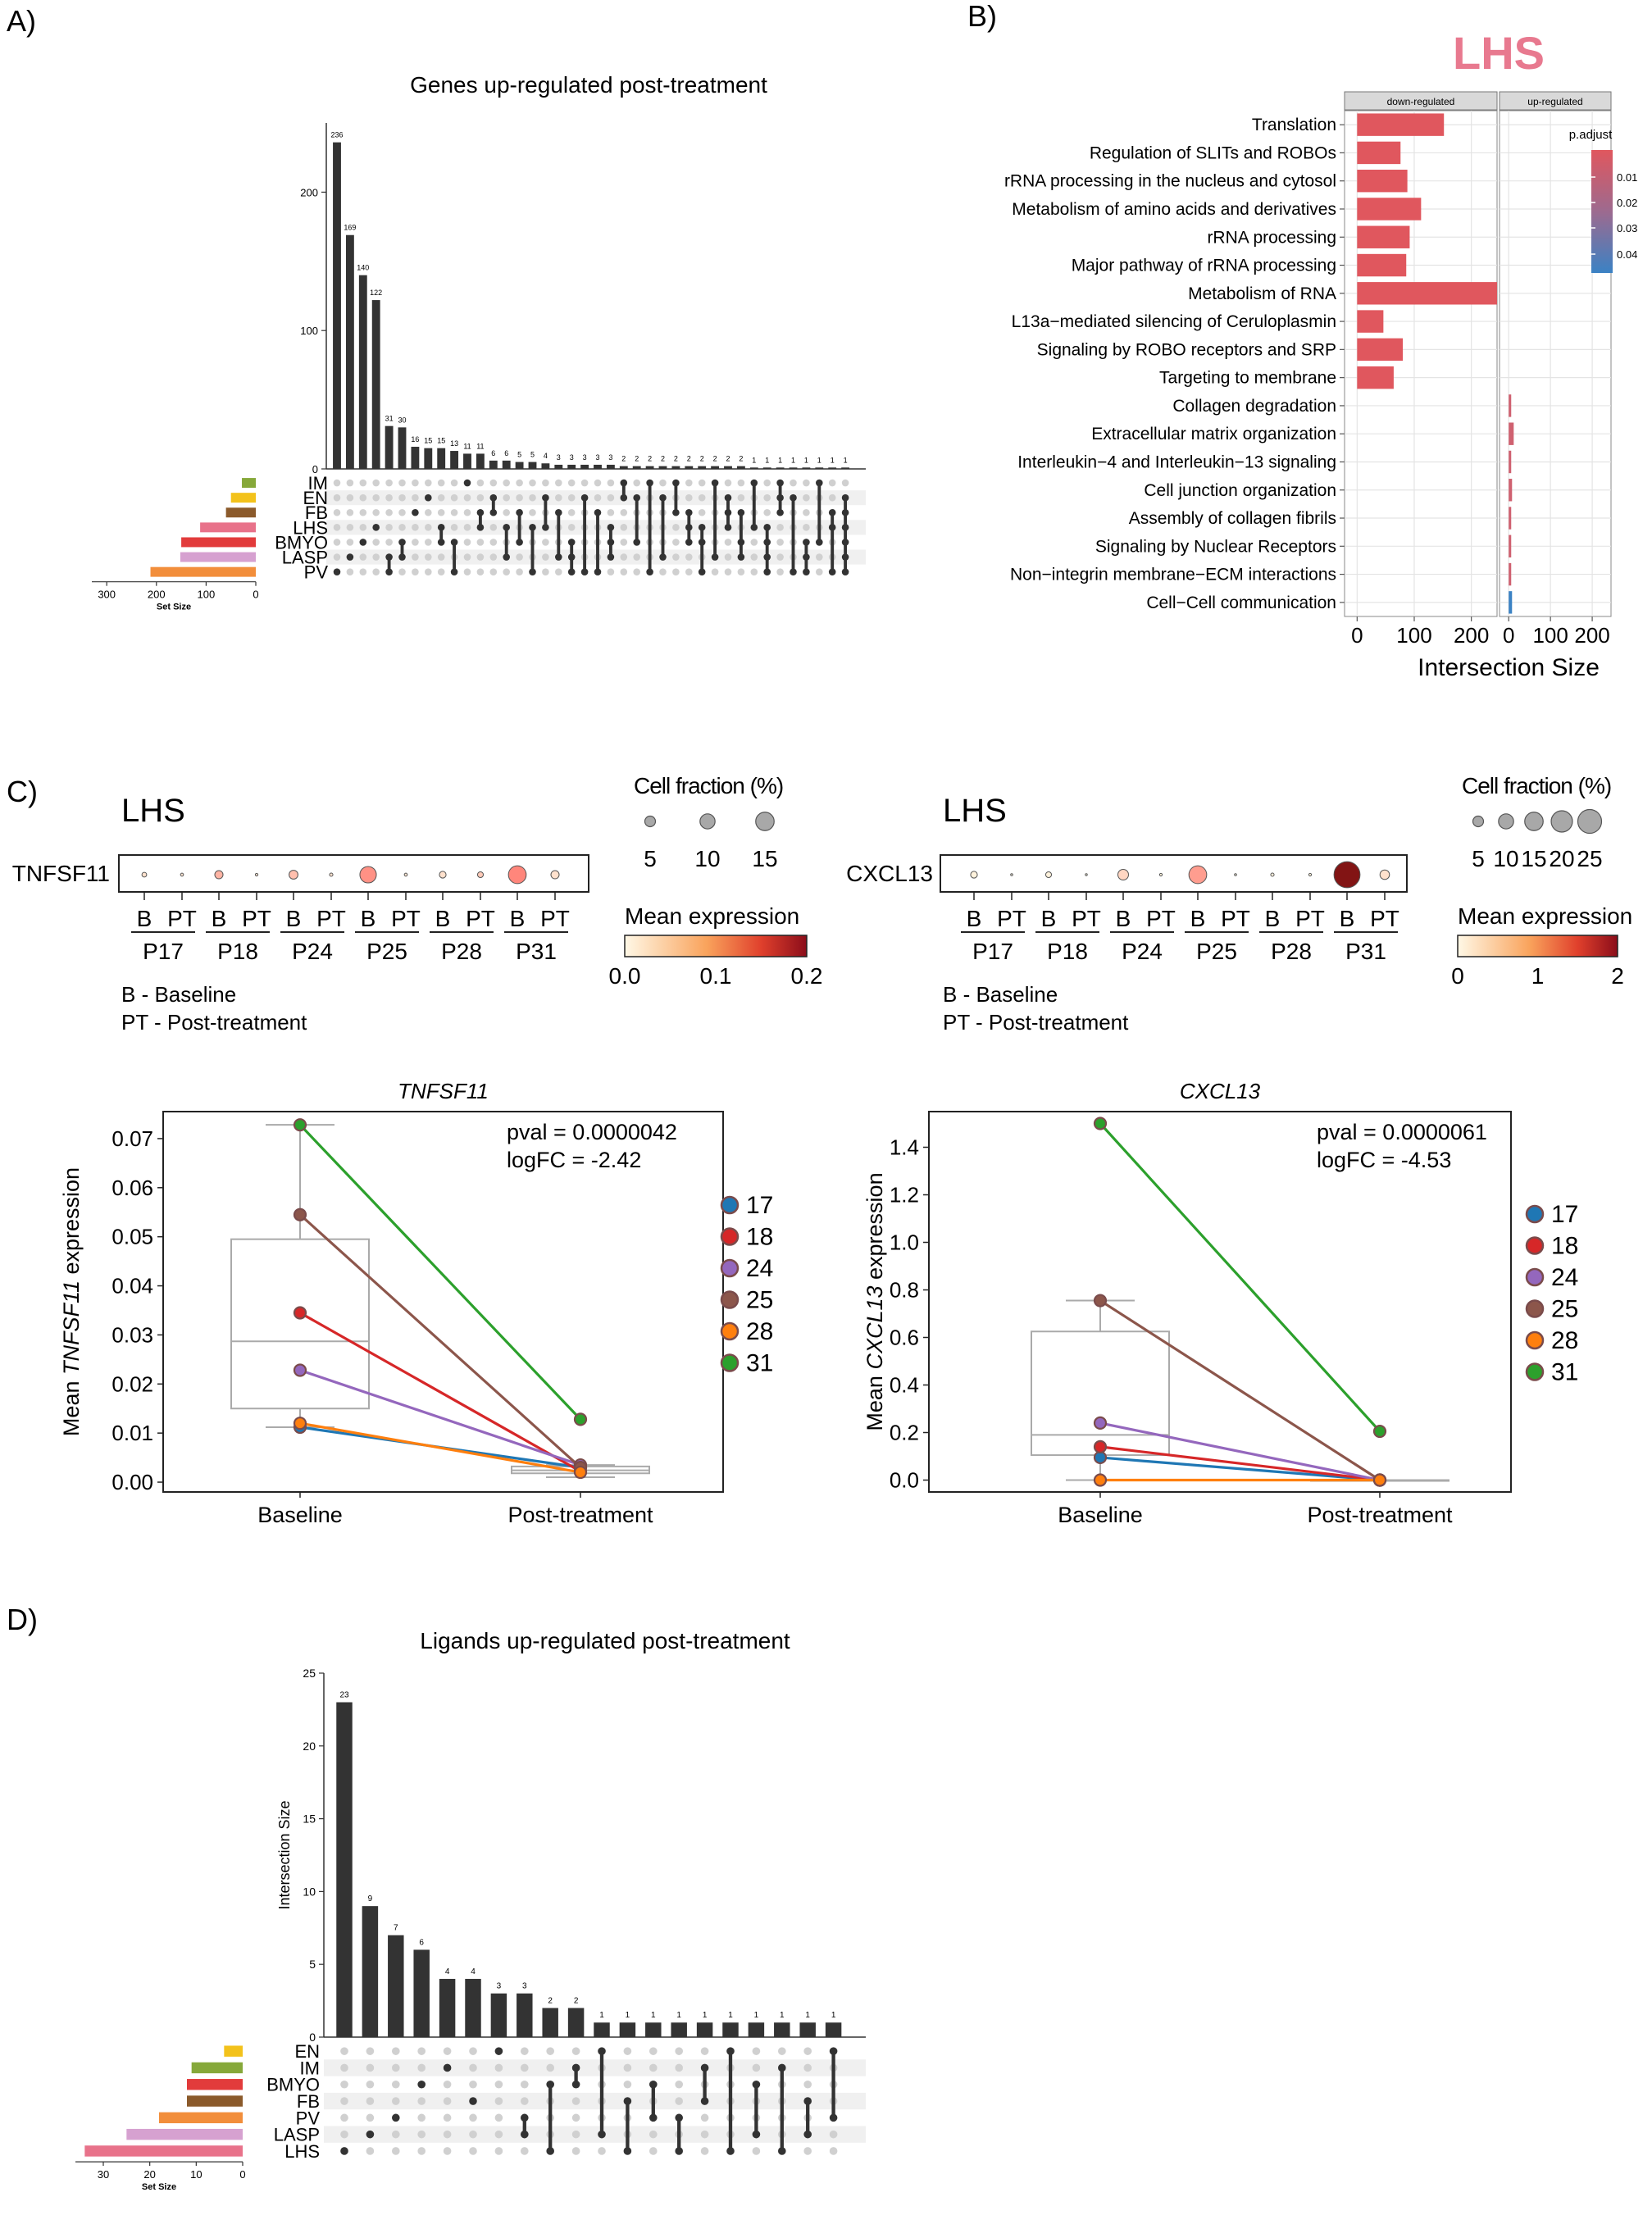 This screenshot has width=1652, height=2215. What do you see at coordinates (1271, 237) in the screenshot?
I see `pathway-label: rRNA processing` at bounding box center [1271, 237].